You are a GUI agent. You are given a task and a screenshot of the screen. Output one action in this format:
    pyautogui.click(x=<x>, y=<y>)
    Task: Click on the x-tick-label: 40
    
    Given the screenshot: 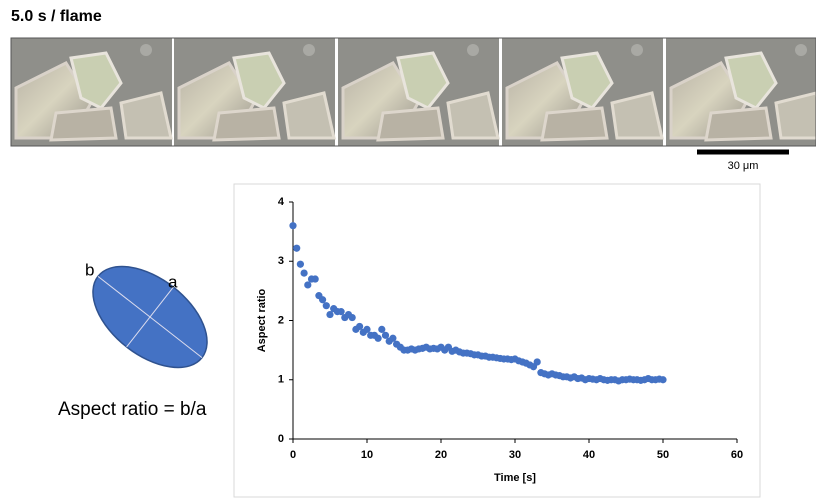 What is the action you would take?
    pyautogui.click(x=589, y=455)
    